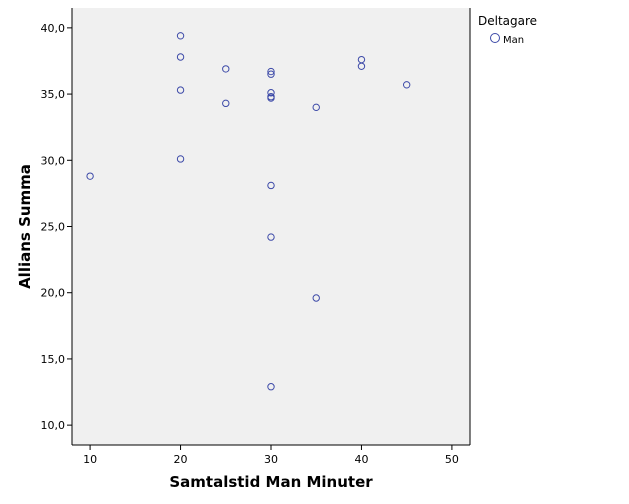 This screenshot has width=629, height=504. What do you see at coordinates (361, 459) in the screenshot?
I see `x-tick-label: 40` at bounding box center [361, 459].